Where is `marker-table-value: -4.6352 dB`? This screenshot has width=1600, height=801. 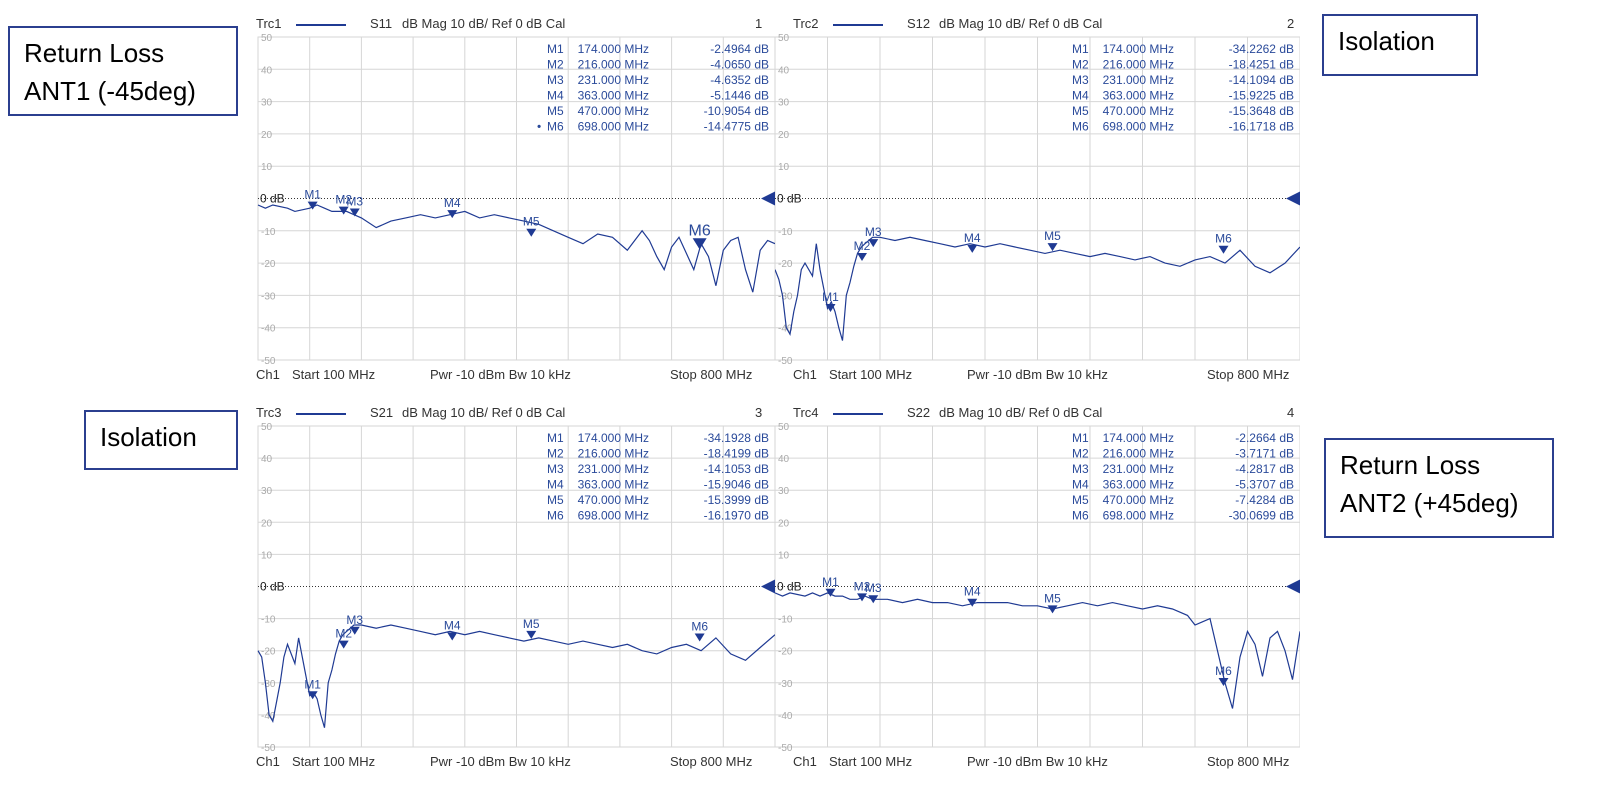 marker-table-value: -4.6352 dB is located at coordinates (739, 80).